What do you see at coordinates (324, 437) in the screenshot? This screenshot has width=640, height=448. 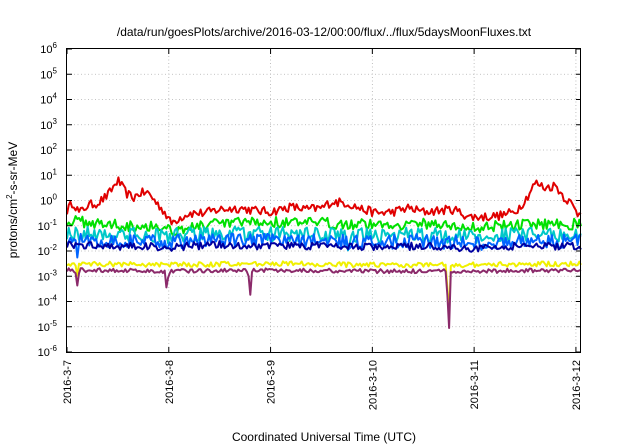 I see `x-axis-label: Coordinated Universal Time (UTC)` at bounding box center [324, 437].